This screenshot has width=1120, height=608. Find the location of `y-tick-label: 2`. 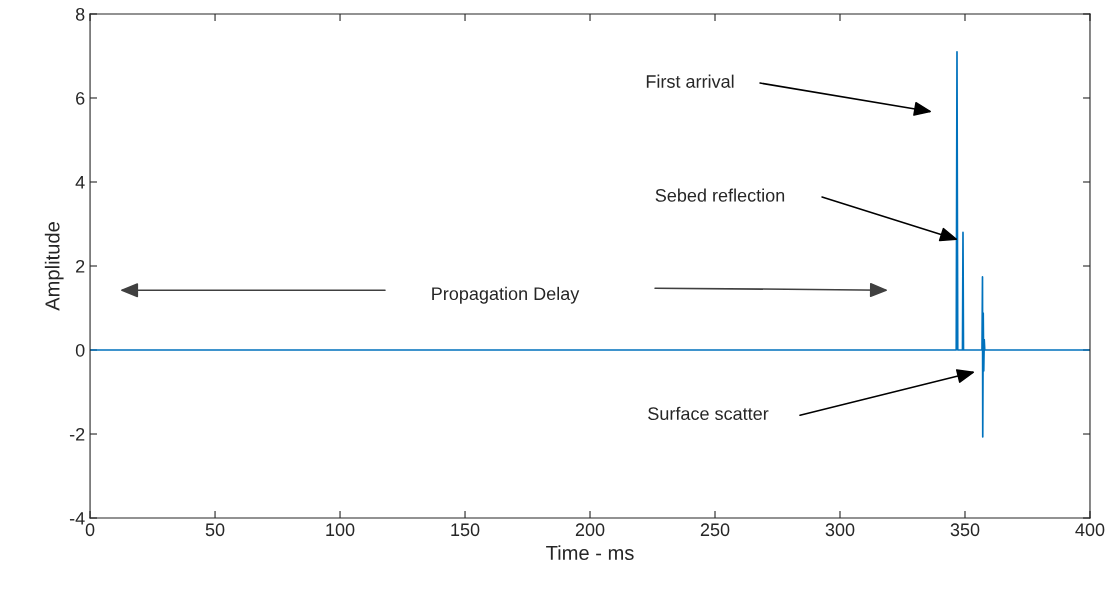

y-tick-label: 2 is located at coordinates (80, 266).